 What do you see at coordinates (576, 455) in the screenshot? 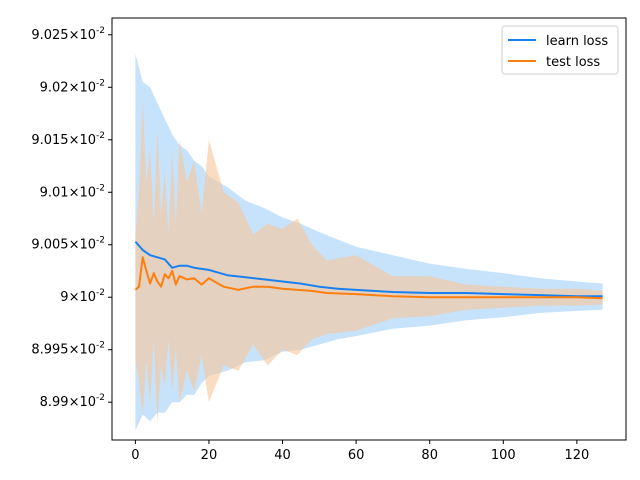
I see `x-tick-label: 120` at bounding box center [576, 455].